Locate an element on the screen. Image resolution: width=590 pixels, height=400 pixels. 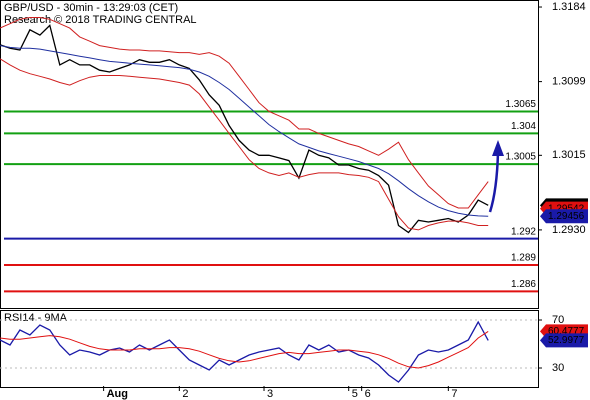
level-label: 1.286 is located at coordinates (523, 284).